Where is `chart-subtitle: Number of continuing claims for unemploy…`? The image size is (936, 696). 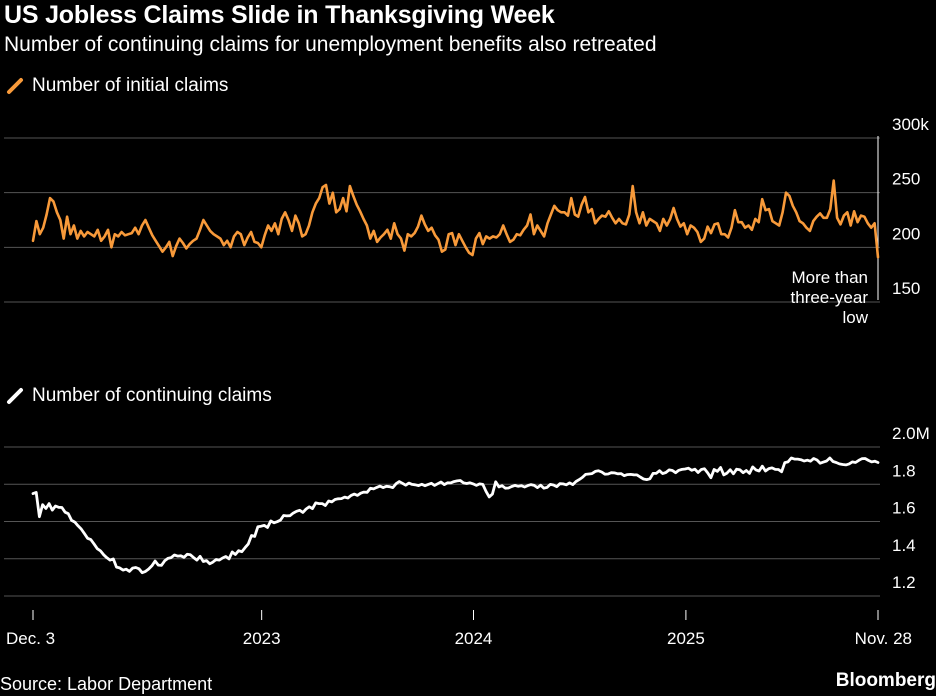
chart-subtitle: Number of continuing claims for unemploy… is located at coordinates (330, 44).